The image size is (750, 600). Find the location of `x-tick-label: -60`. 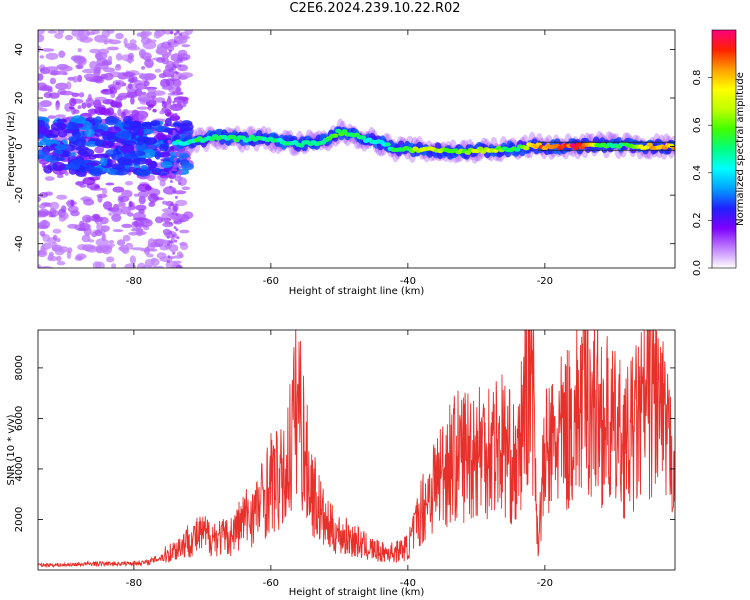

x-tick-label: -60 is located at coordinates (271, 583).